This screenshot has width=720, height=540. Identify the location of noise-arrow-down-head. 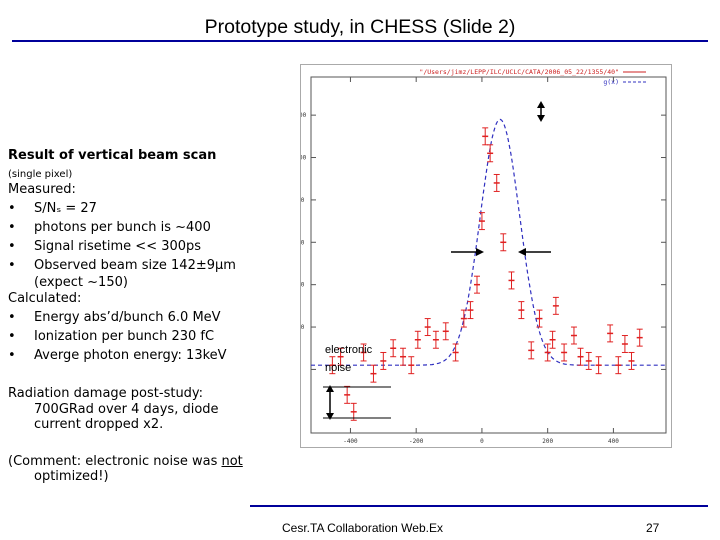
(330, 416).